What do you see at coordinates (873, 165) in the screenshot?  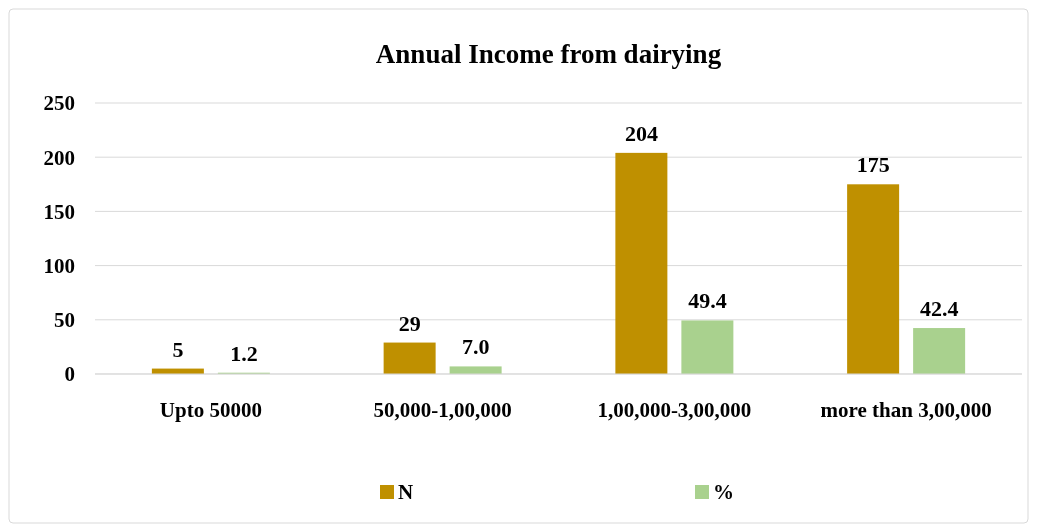 I see `data-label: 175` at bounding box center [873, 165].